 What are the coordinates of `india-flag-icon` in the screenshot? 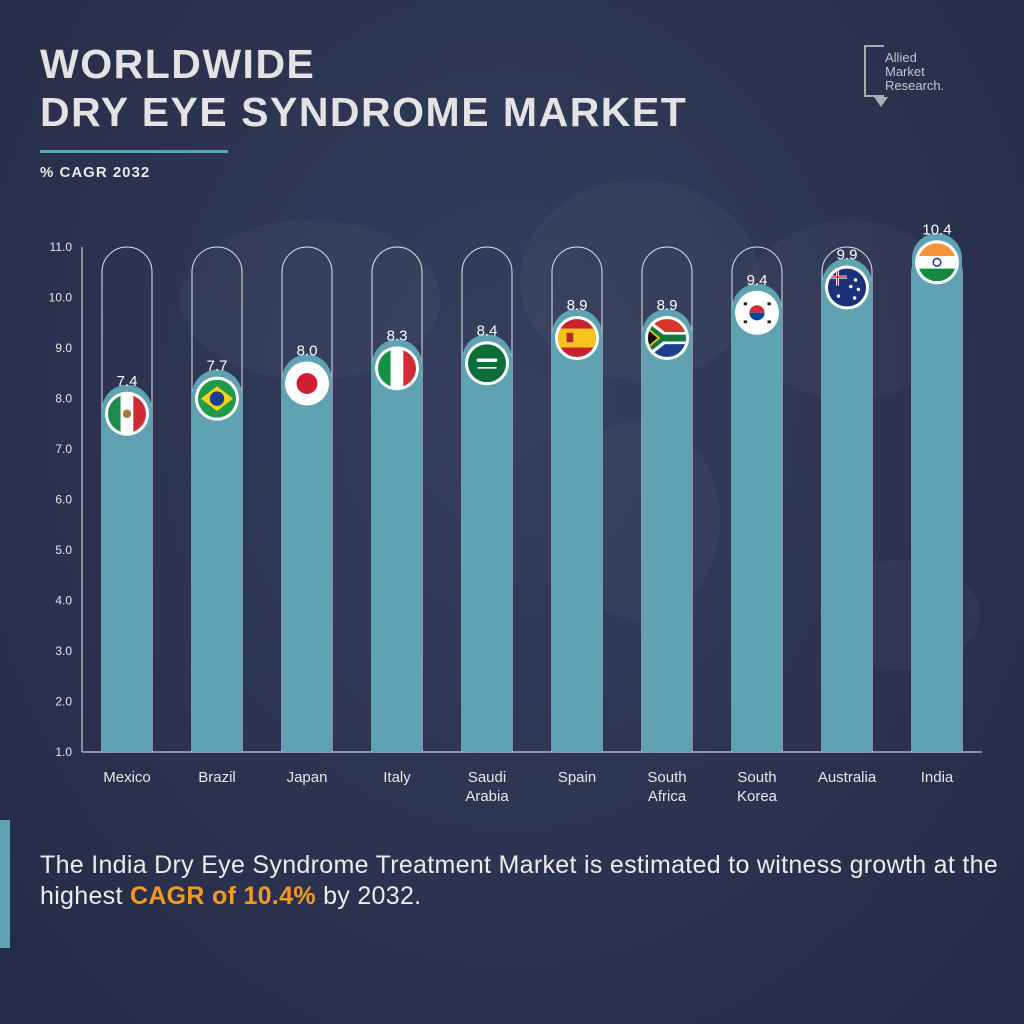 It's located at (937, 262).